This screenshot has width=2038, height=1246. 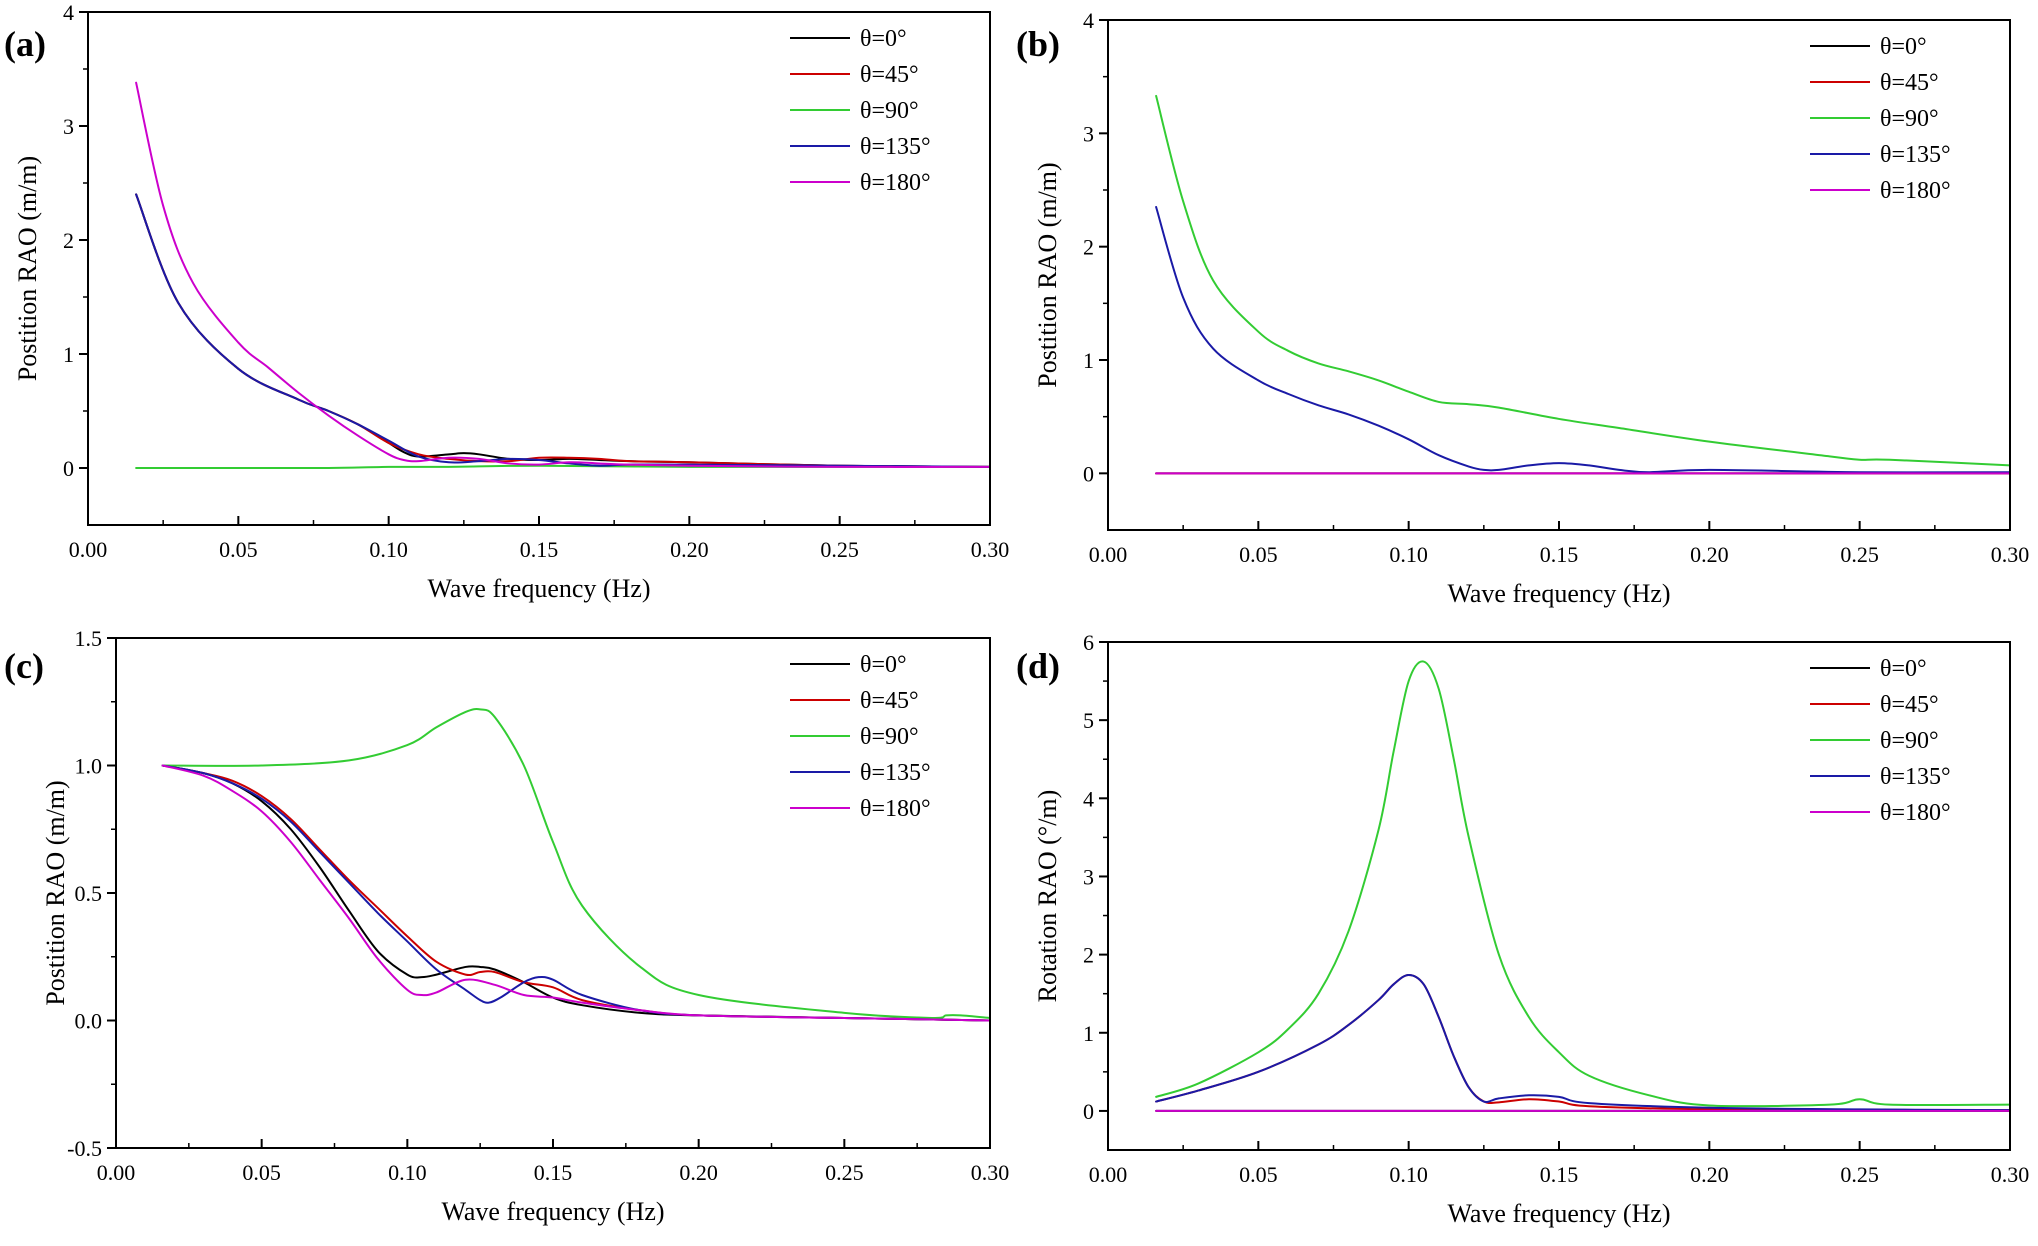 What do you see at coordinates (84, 893) in the screenshot?
I see `y-tick-labels: -0.5 0.0 0.5 1.0 1.5` at bounding box center [84, 893].